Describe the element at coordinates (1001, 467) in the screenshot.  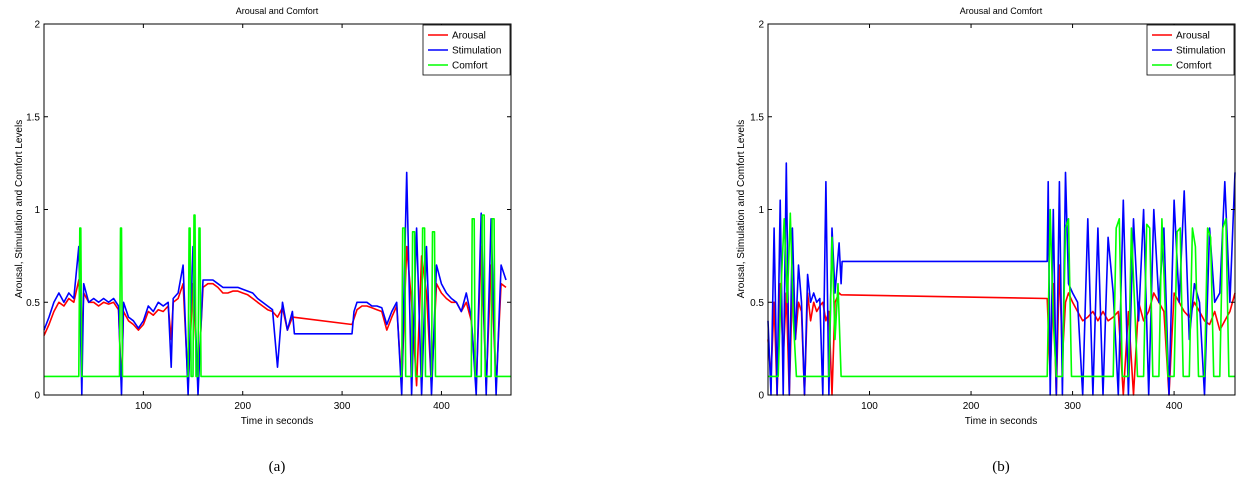
I see `caption-b: (b)` at that location.